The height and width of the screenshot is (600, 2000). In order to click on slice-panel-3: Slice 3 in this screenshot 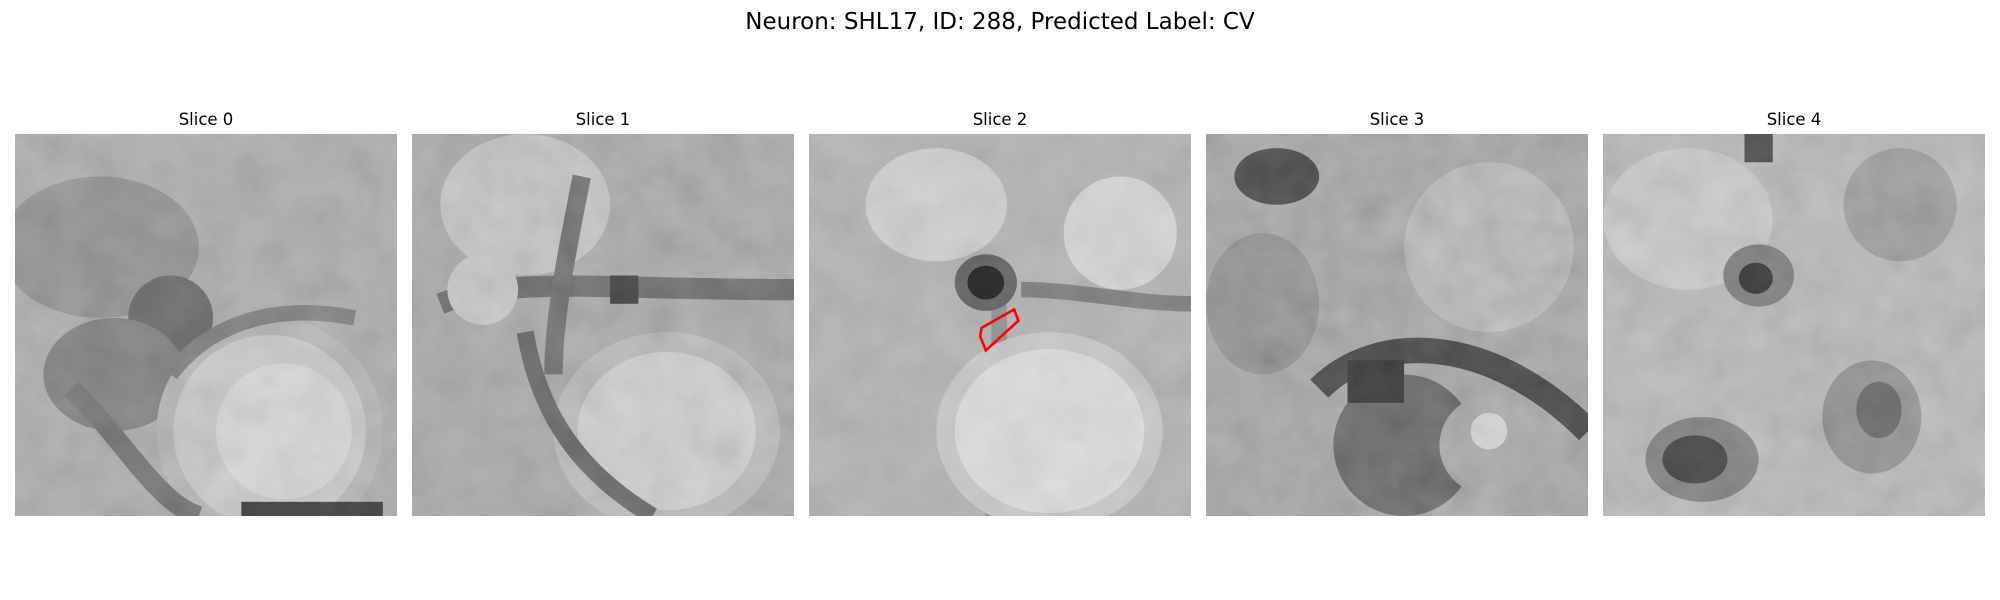, I will do `click(1397, 312)`.